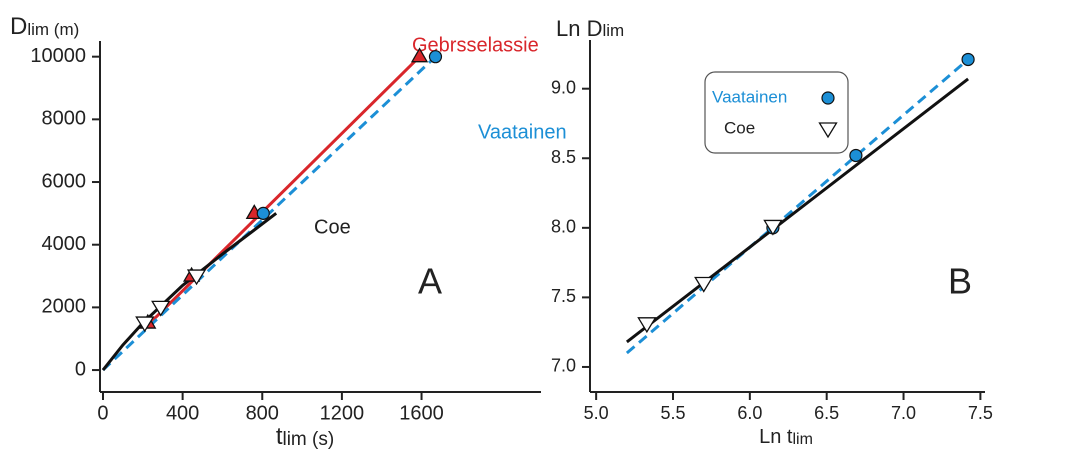 The image size is (1089, 454). I want to click on panel-letter: A, so click(430, 281).